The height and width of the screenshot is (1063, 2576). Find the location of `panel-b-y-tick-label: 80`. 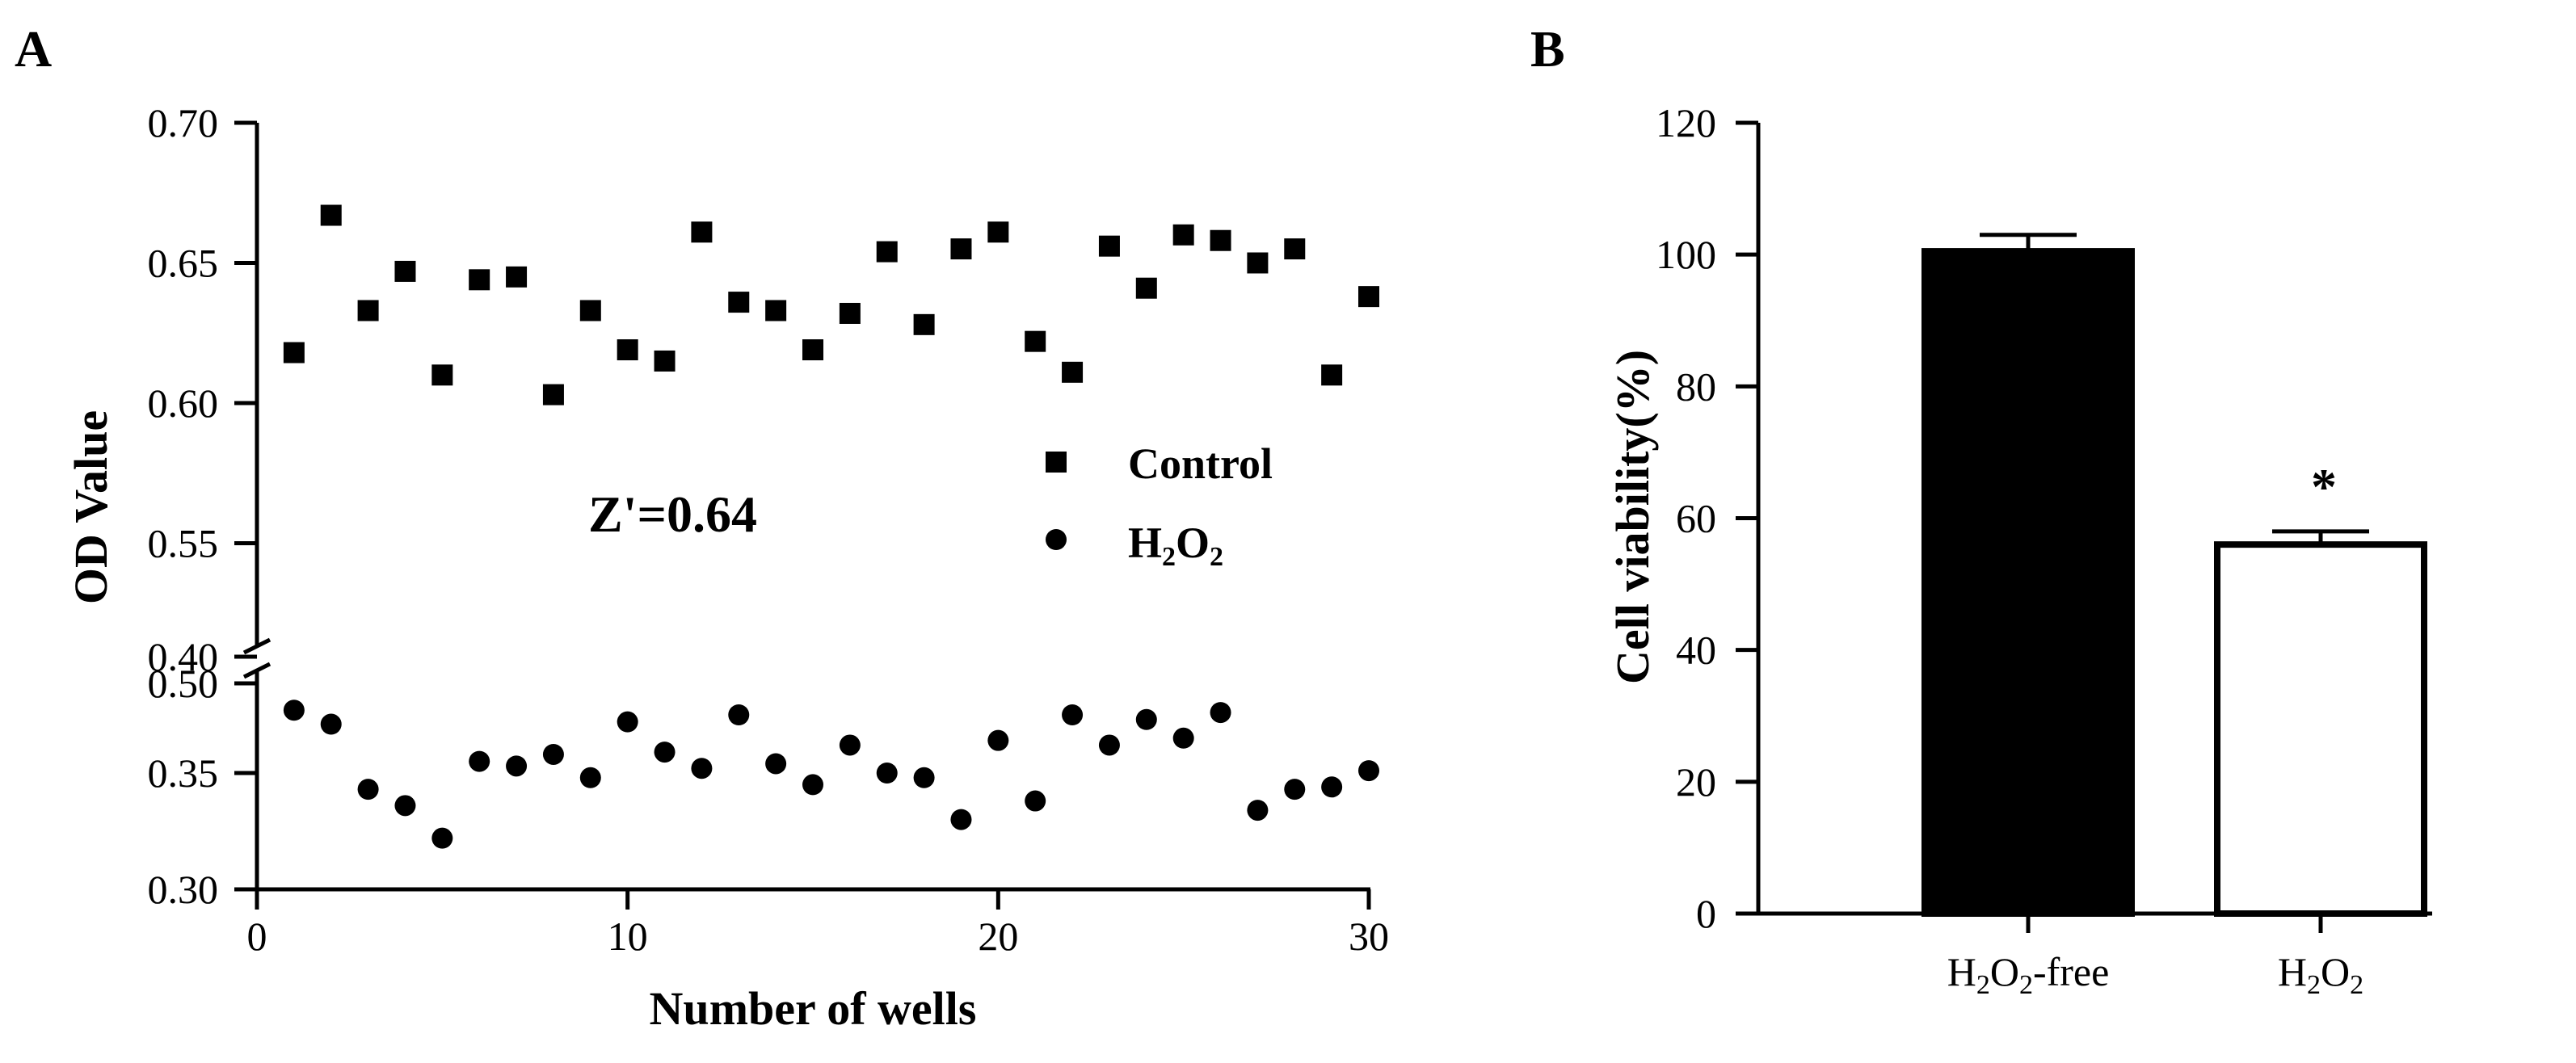

panel-b-y-tick-label: 80 is located at coordinates (1696, 386).